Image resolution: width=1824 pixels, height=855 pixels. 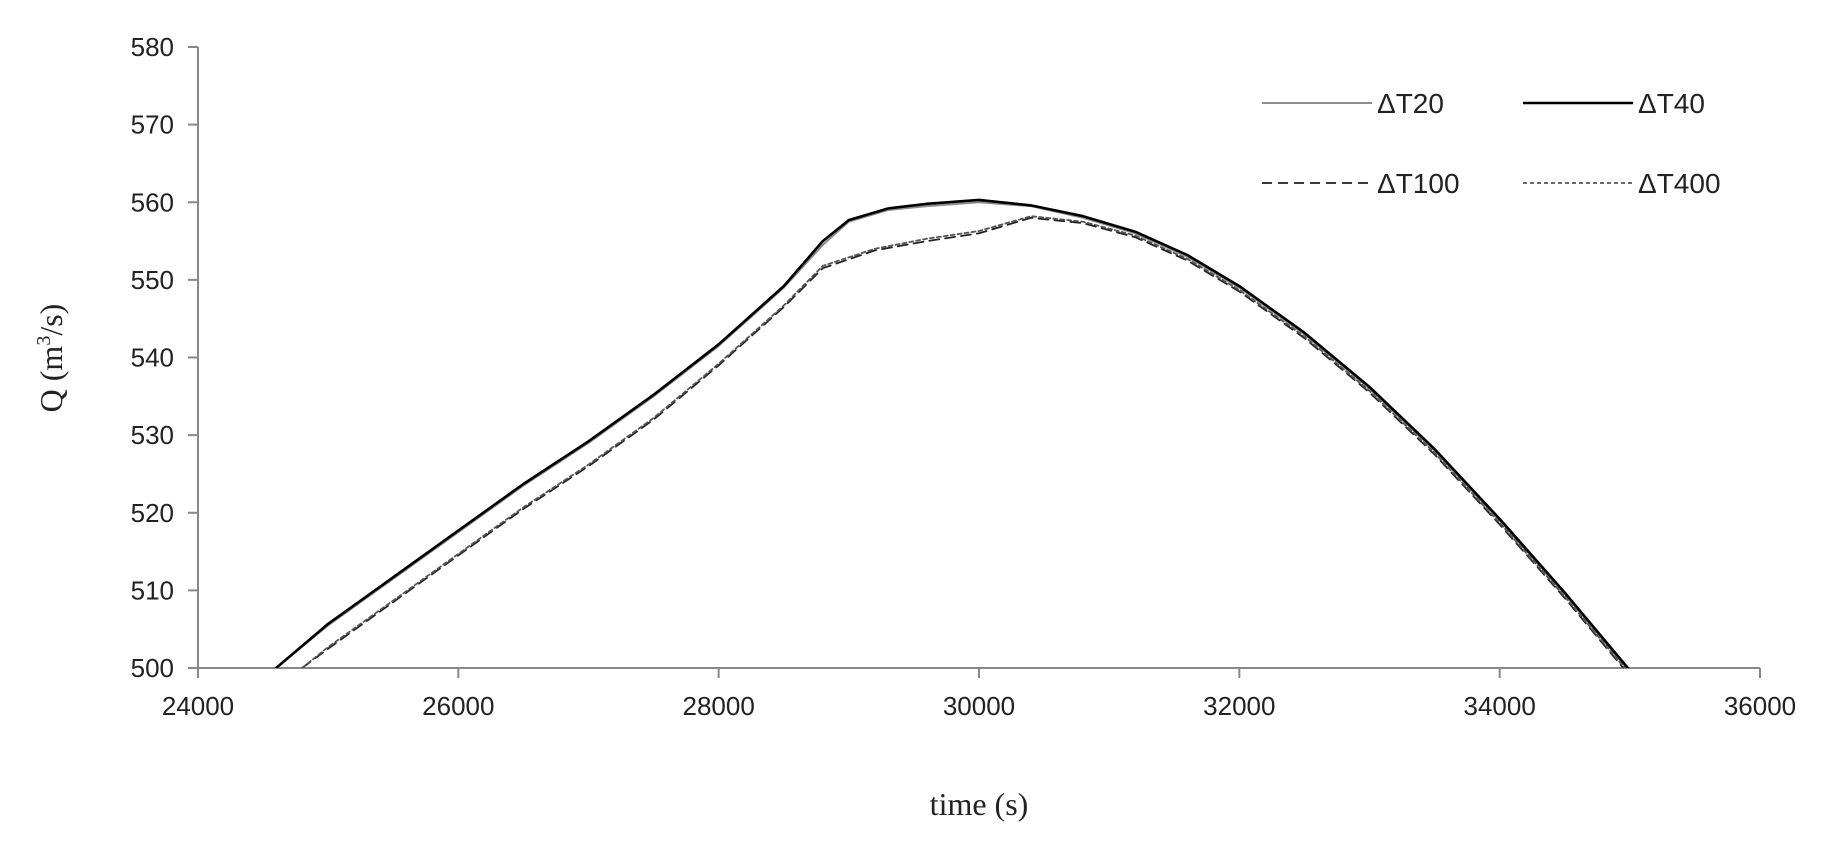 What do you see at coordinates (152, 280) in the screenshot?
I see `y-tick-label: 550` at bounding box center [152, 280].